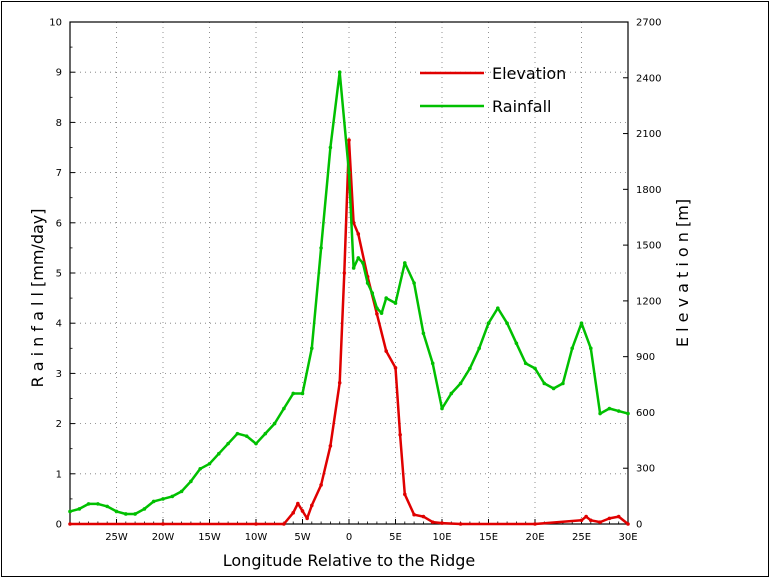 The height and width of the screenshot is (580, 772). What do you see at coordinates (209, 537) in the screenshot?
I see `x-tick-label: 15W` at bounding box center [209, 537].